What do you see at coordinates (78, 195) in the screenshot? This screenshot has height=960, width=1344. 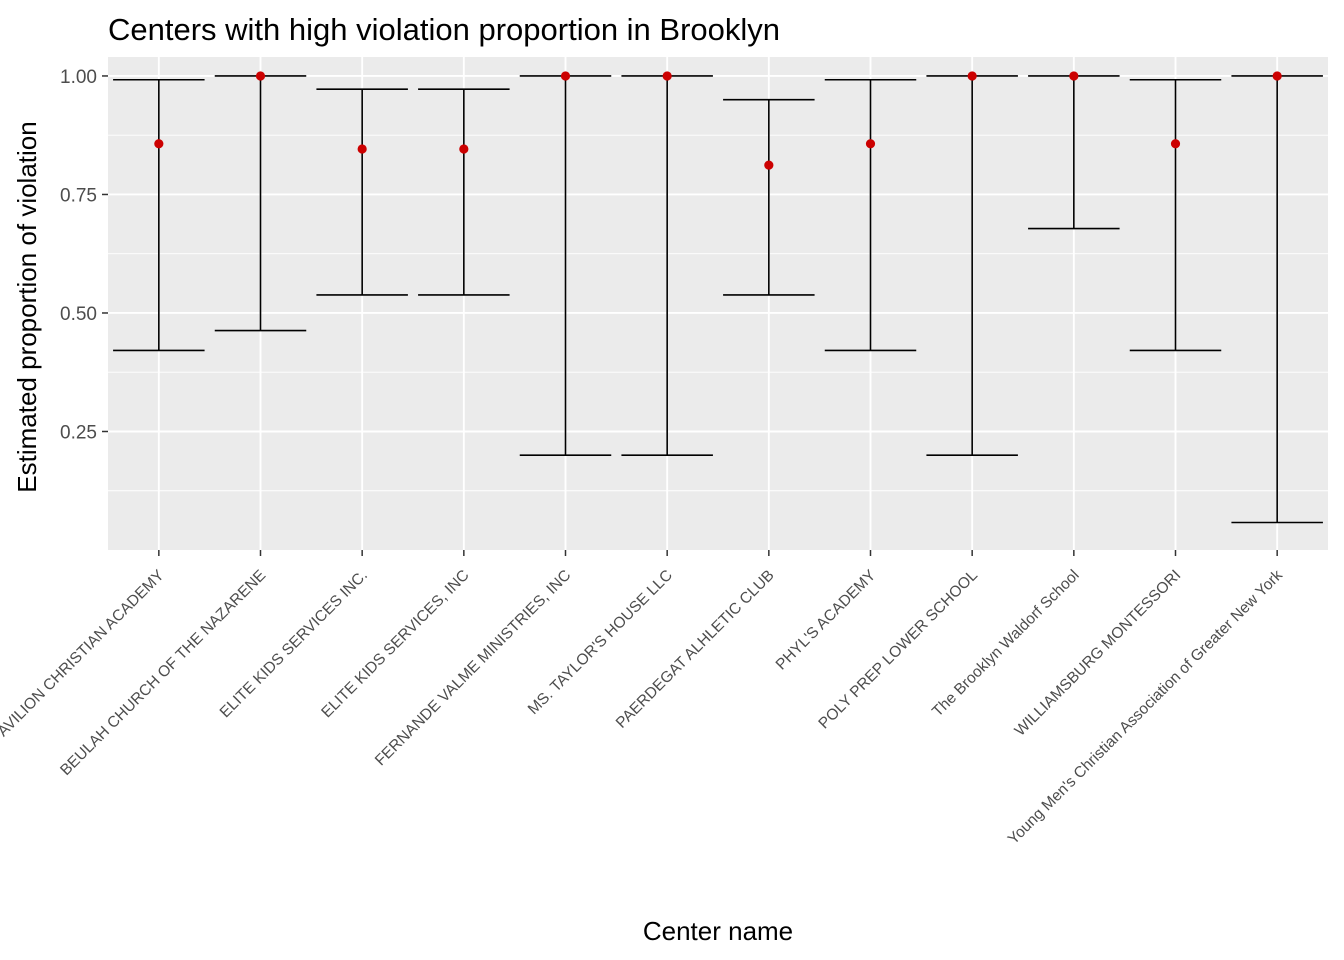 I see `y-tick-label: 0.75` at bounding box center [78, 195].